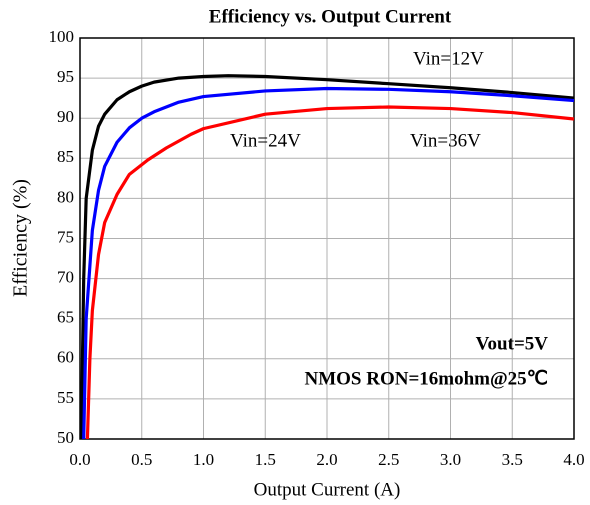  I want to click on series-label: Vin=12V, so click(448, 58).